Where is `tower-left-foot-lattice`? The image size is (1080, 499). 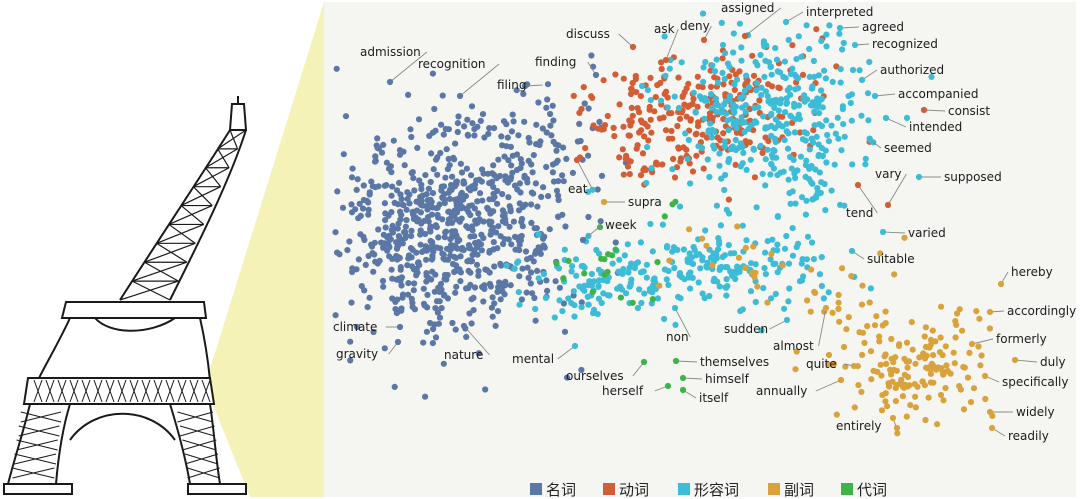
tower-left-foot-lattice is located at coordinates (35, 459).